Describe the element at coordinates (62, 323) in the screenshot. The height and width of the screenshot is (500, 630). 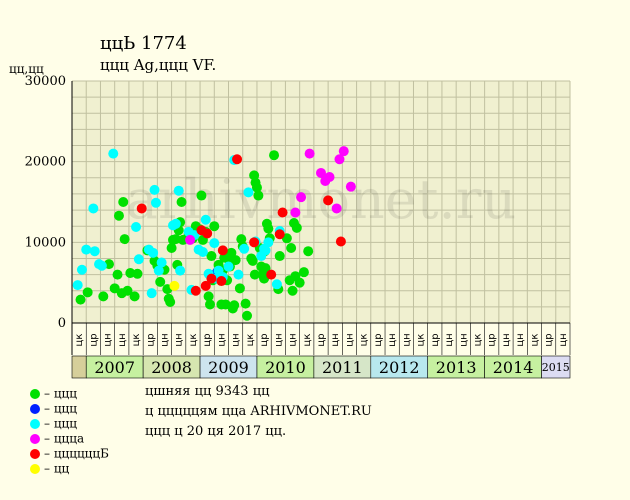
I see `y-tick-label: 0` at that location.